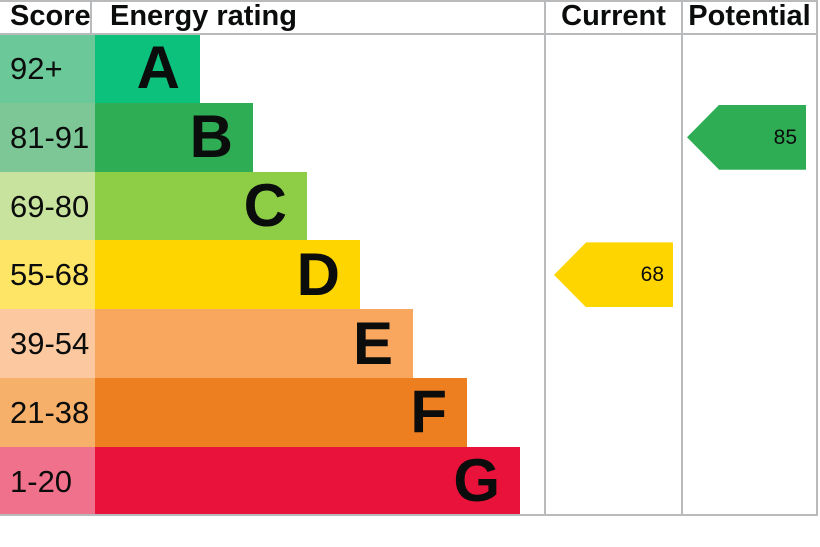  I want to click on current-column-divider-line, so click(545, 258).